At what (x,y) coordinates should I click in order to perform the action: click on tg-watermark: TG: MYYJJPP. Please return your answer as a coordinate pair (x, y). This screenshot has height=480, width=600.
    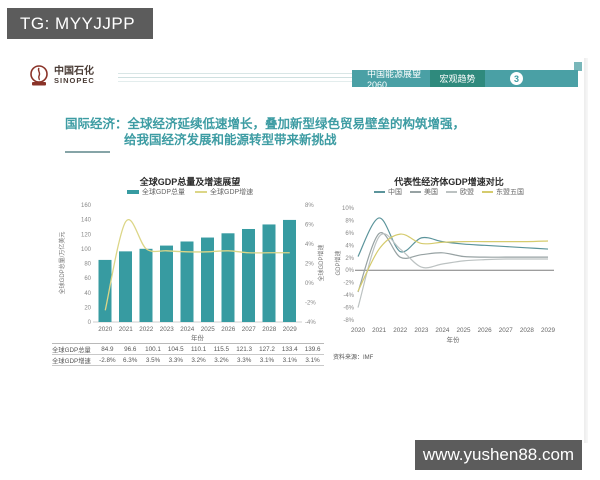
    Looking at the image, I should click on (80, 23).